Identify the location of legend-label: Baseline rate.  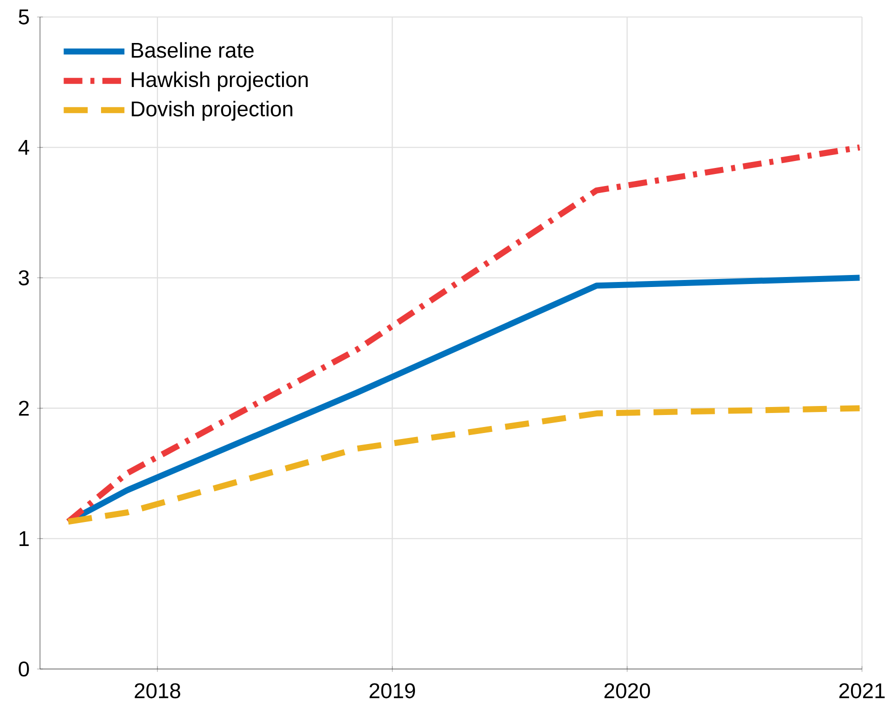
(193, 50).